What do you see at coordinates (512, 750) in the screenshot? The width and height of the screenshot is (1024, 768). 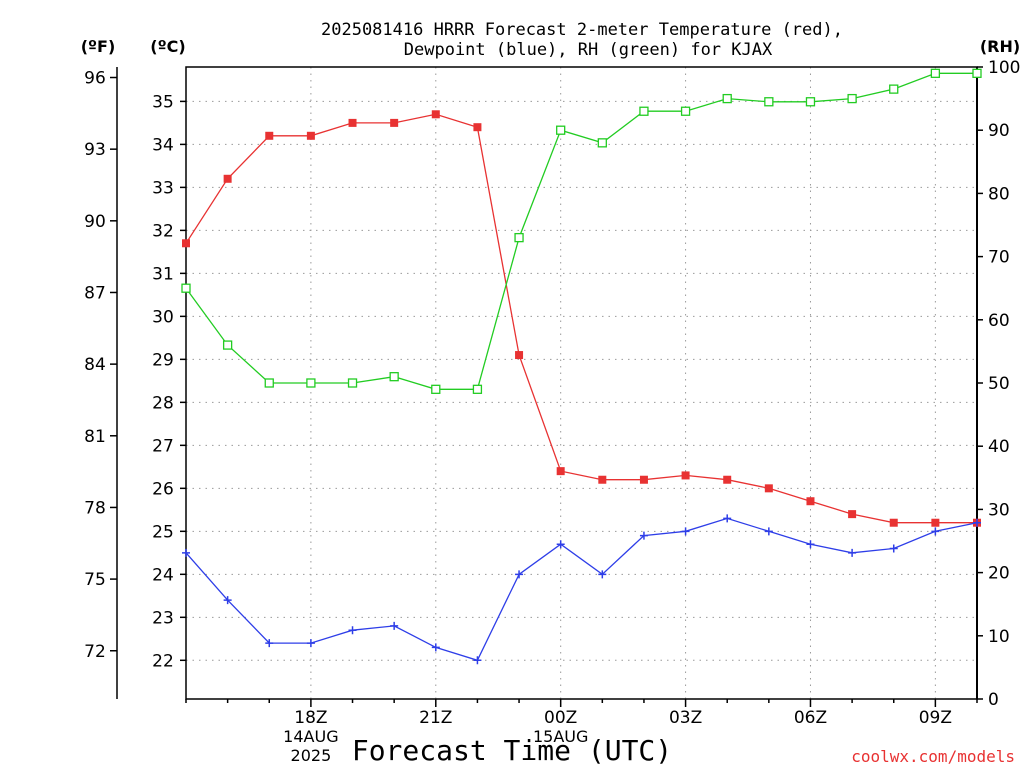 I see `x-axis-title: Forecast Time (UTC)` at bounding box center [512, 750].